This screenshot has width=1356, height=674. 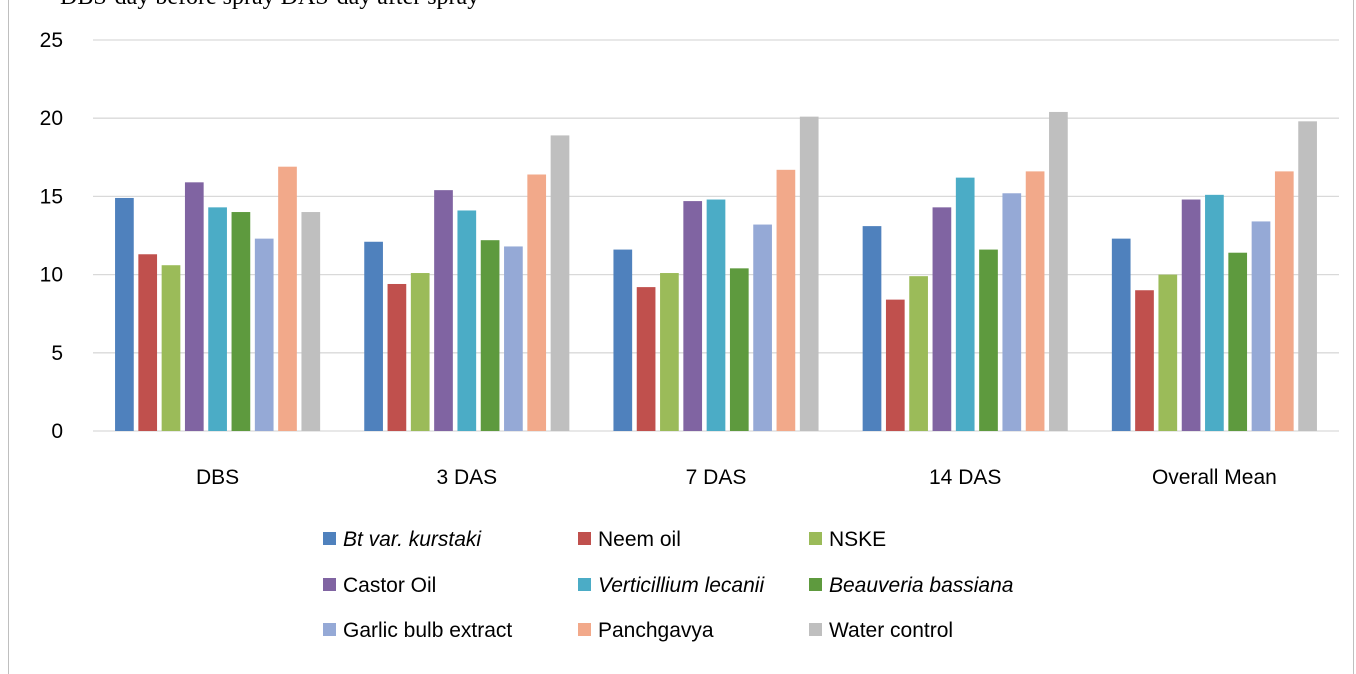 What do you see at coordinates (269, 5) in the screenshot?
I see `top-caption: DBS-day before spray DAS-day after spray` at bounding box center [269, 5].